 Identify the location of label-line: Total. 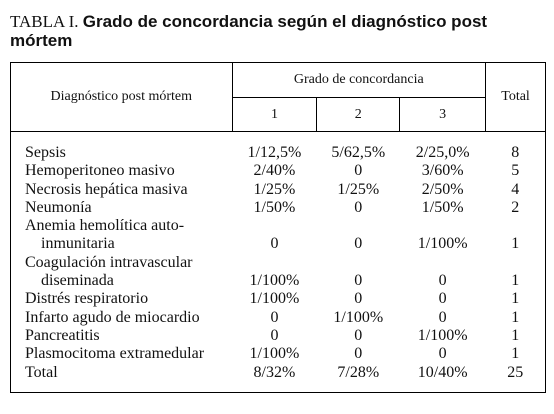
(41, 372).